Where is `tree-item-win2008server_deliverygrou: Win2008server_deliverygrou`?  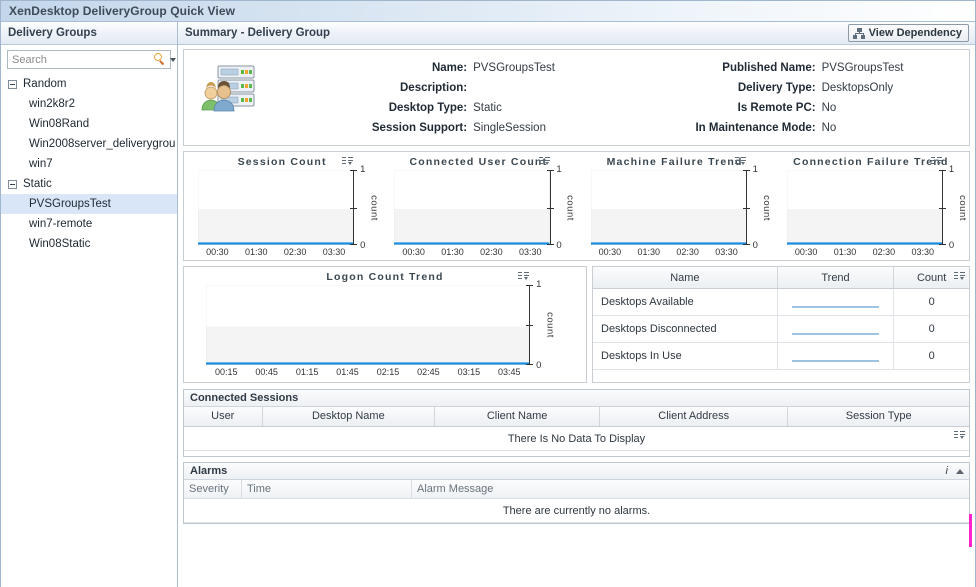 tree-item-win2008server_deliverygrou: Win2008server_deliverygrou is located at coordinates (89, 144).